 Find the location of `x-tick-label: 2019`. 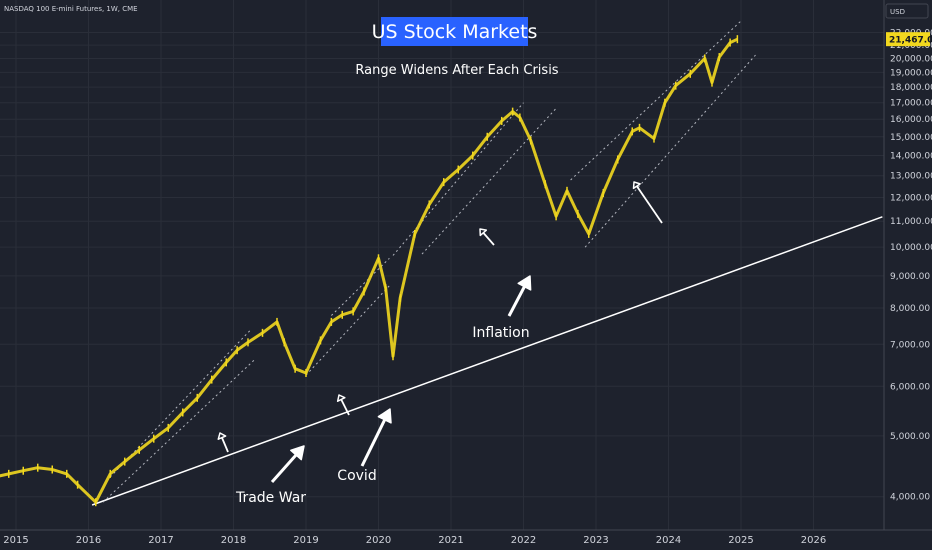

x-tick-label: 2019 is located at coordinates (305, 540).